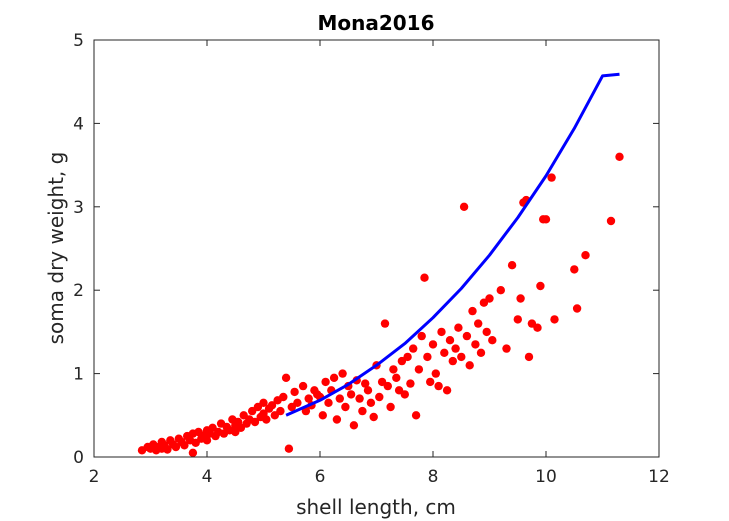  Describe the element at coordinates (320, 477) in the screenshot. I see `x-tick-label: 6` at that location.